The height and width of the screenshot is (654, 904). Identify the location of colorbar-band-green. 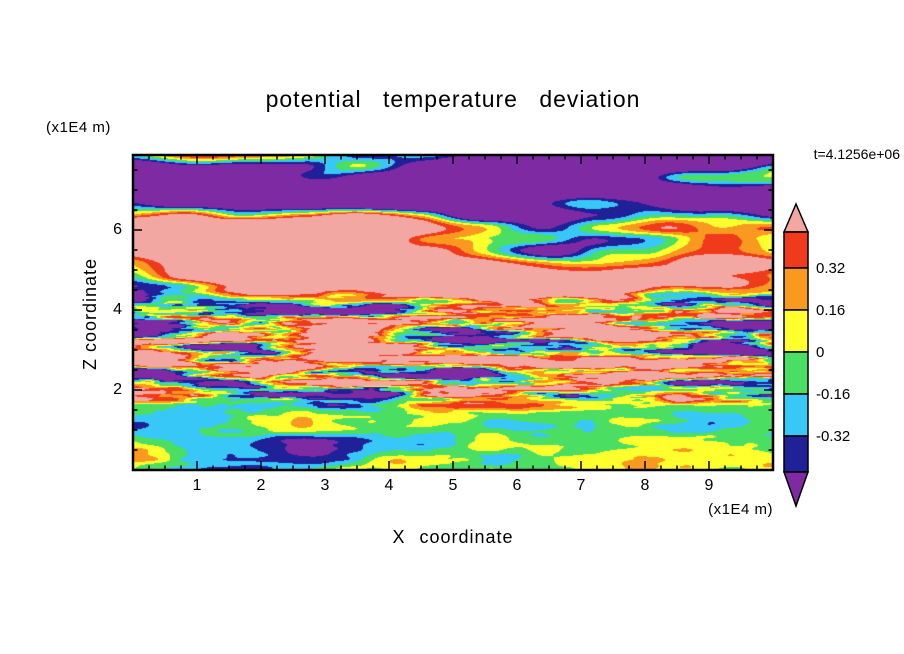
(796, 373).